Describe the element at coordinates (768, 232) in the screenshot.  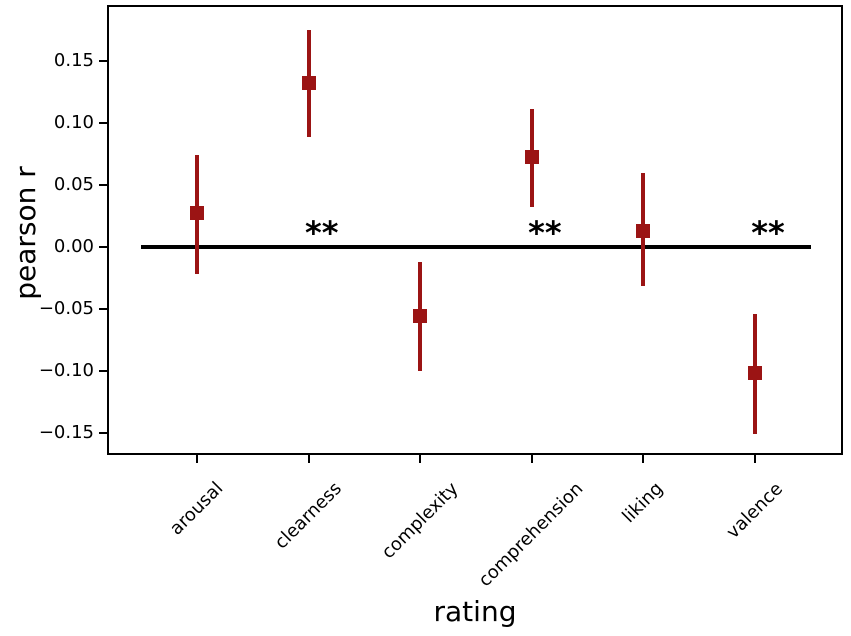
I see `significance-label-valence: **` at that location.